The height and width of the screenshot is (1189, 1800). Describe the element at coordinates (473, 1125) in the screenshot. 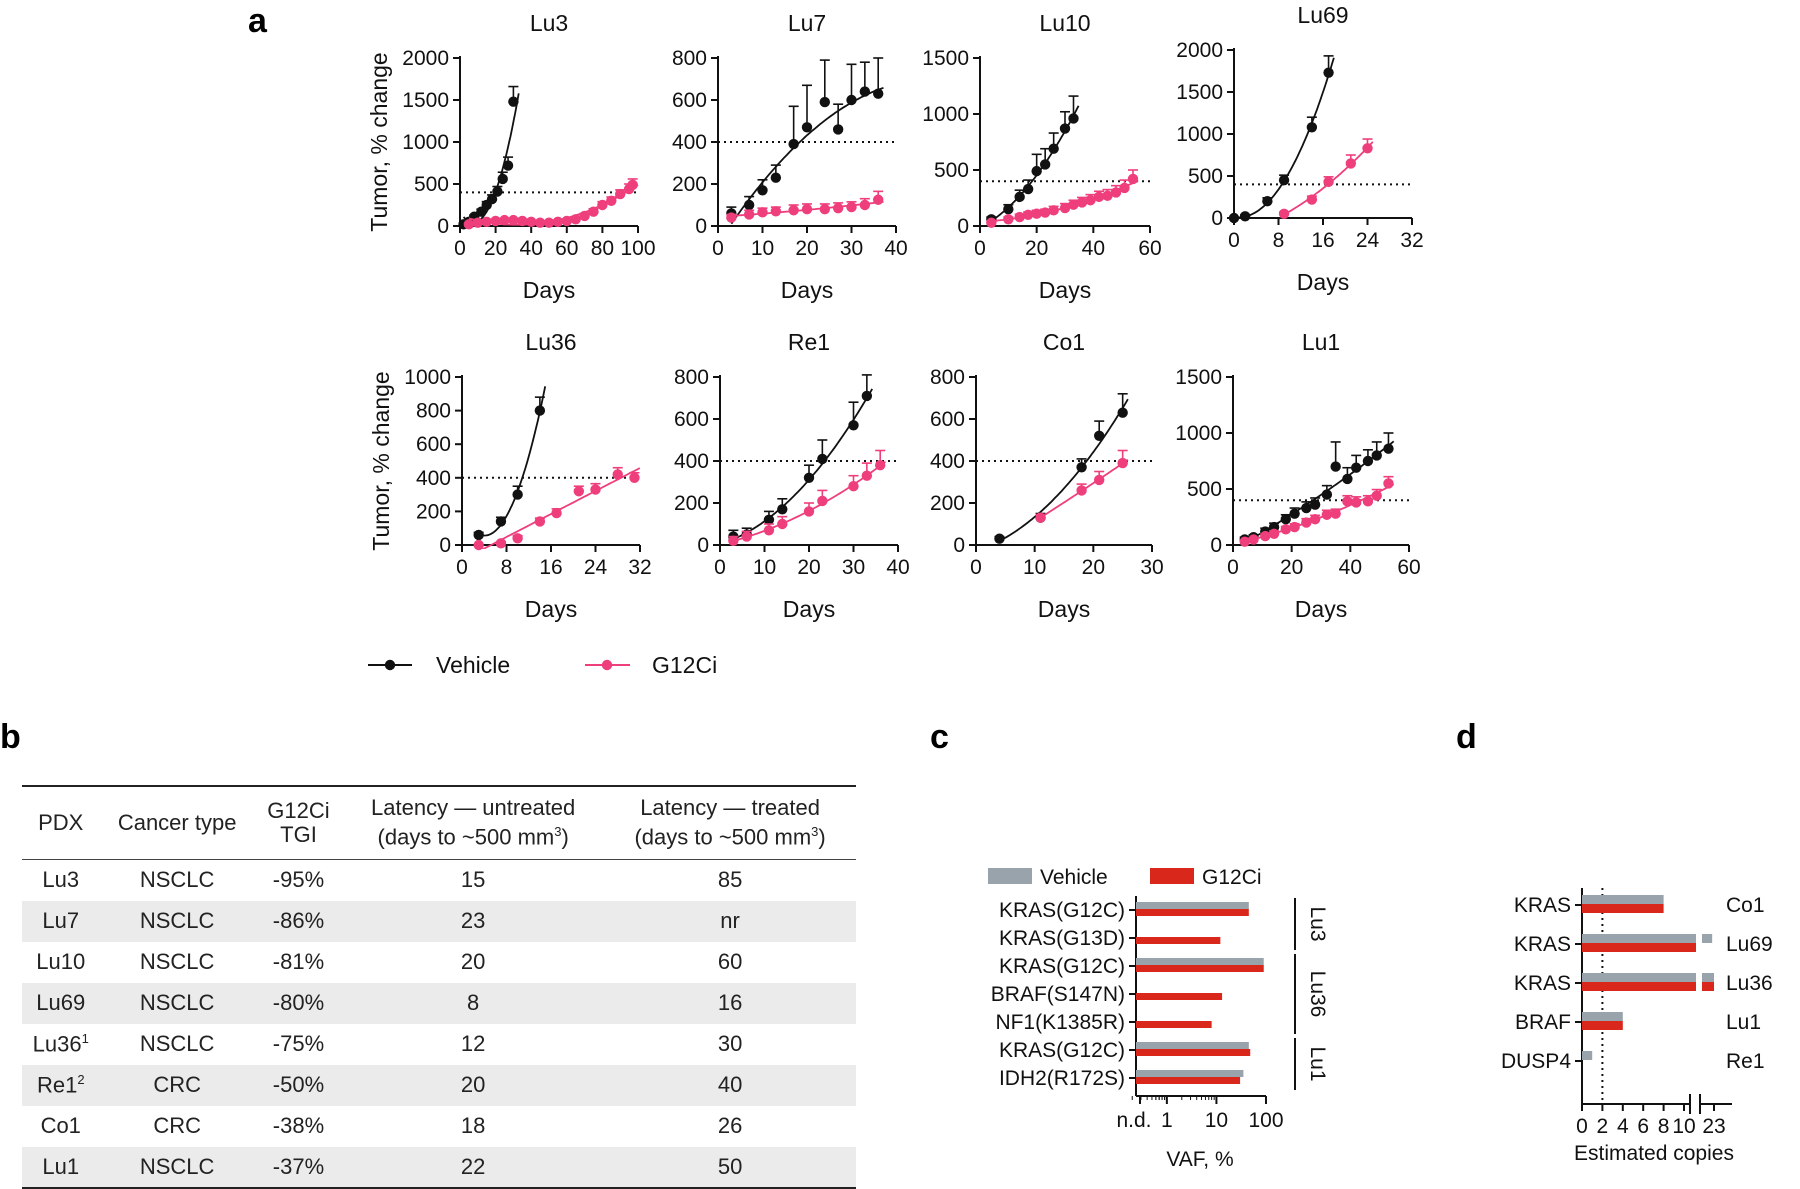

I see `cell-untreated: 18` at that location.